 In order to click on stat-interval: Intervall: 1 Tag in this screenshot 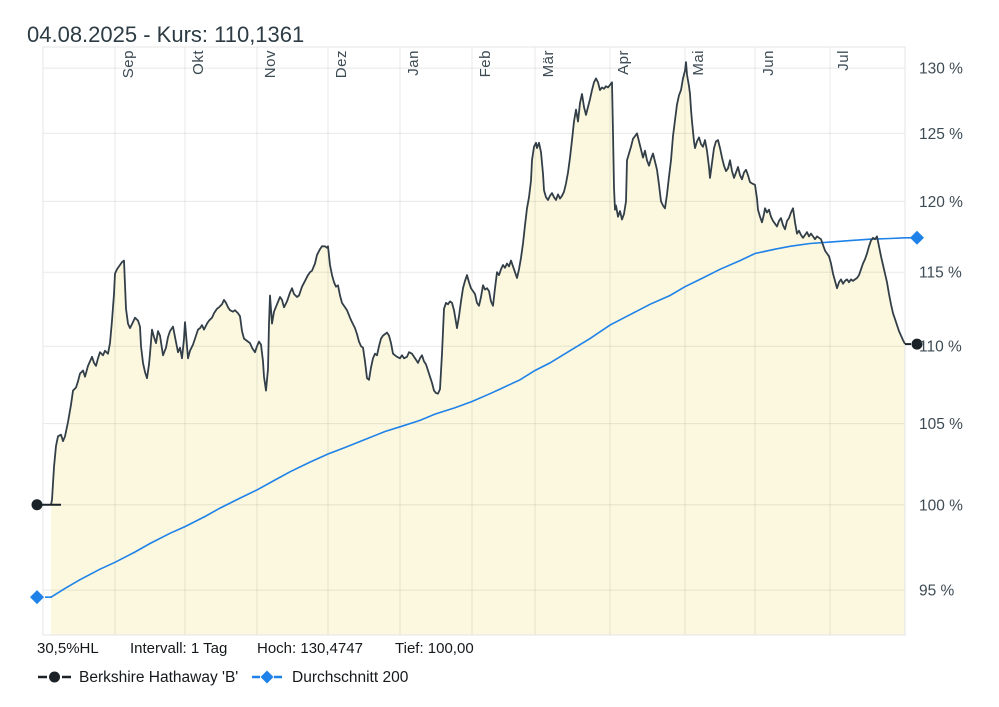, I will do `click(178, 648)`.